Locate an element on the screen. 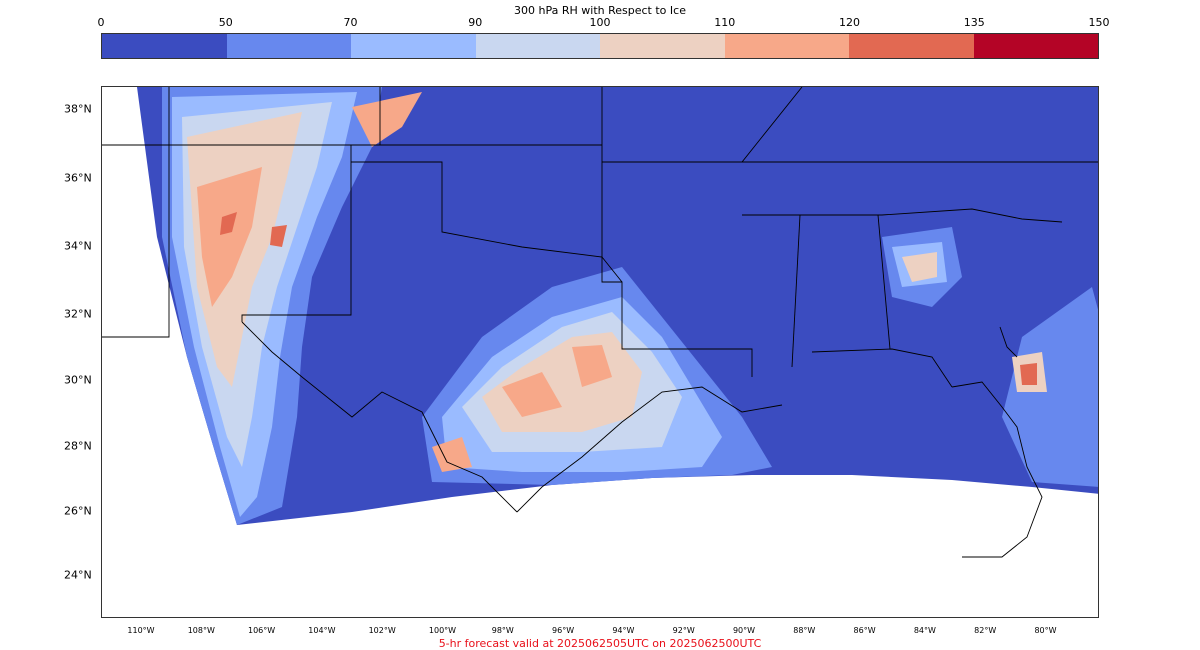 This screenshot has width=1200, height=650. colorbar-tick-label: 90 is located at coordinates (475, 22).